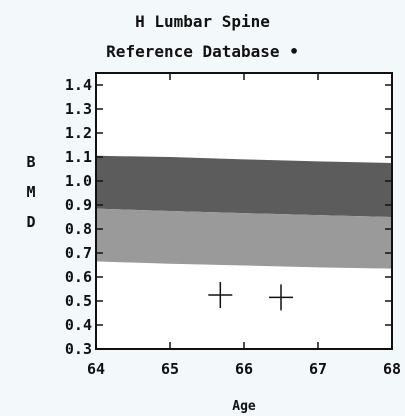  Describe the element at coordinates (96, 369) in the screenshot. I see `x-tick-label: 64` at that location.